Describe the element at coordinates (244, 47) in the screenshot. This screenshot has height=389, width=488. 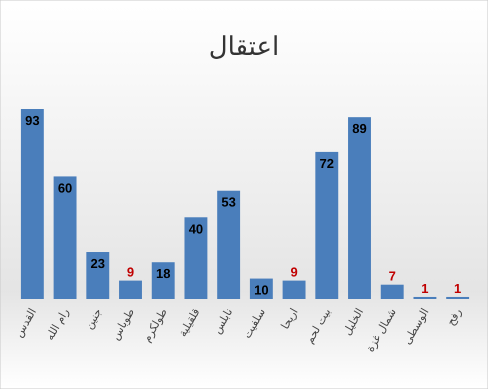
I see `chart-title: اعتقال` at that location.